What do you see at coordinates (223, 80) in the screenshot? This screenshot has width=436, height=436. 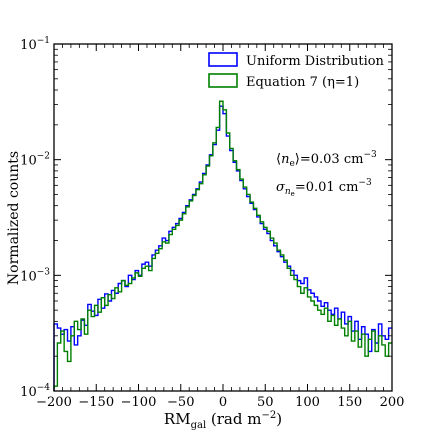 I see `legend-swatch-equation7` at bounding box center [223, 80].